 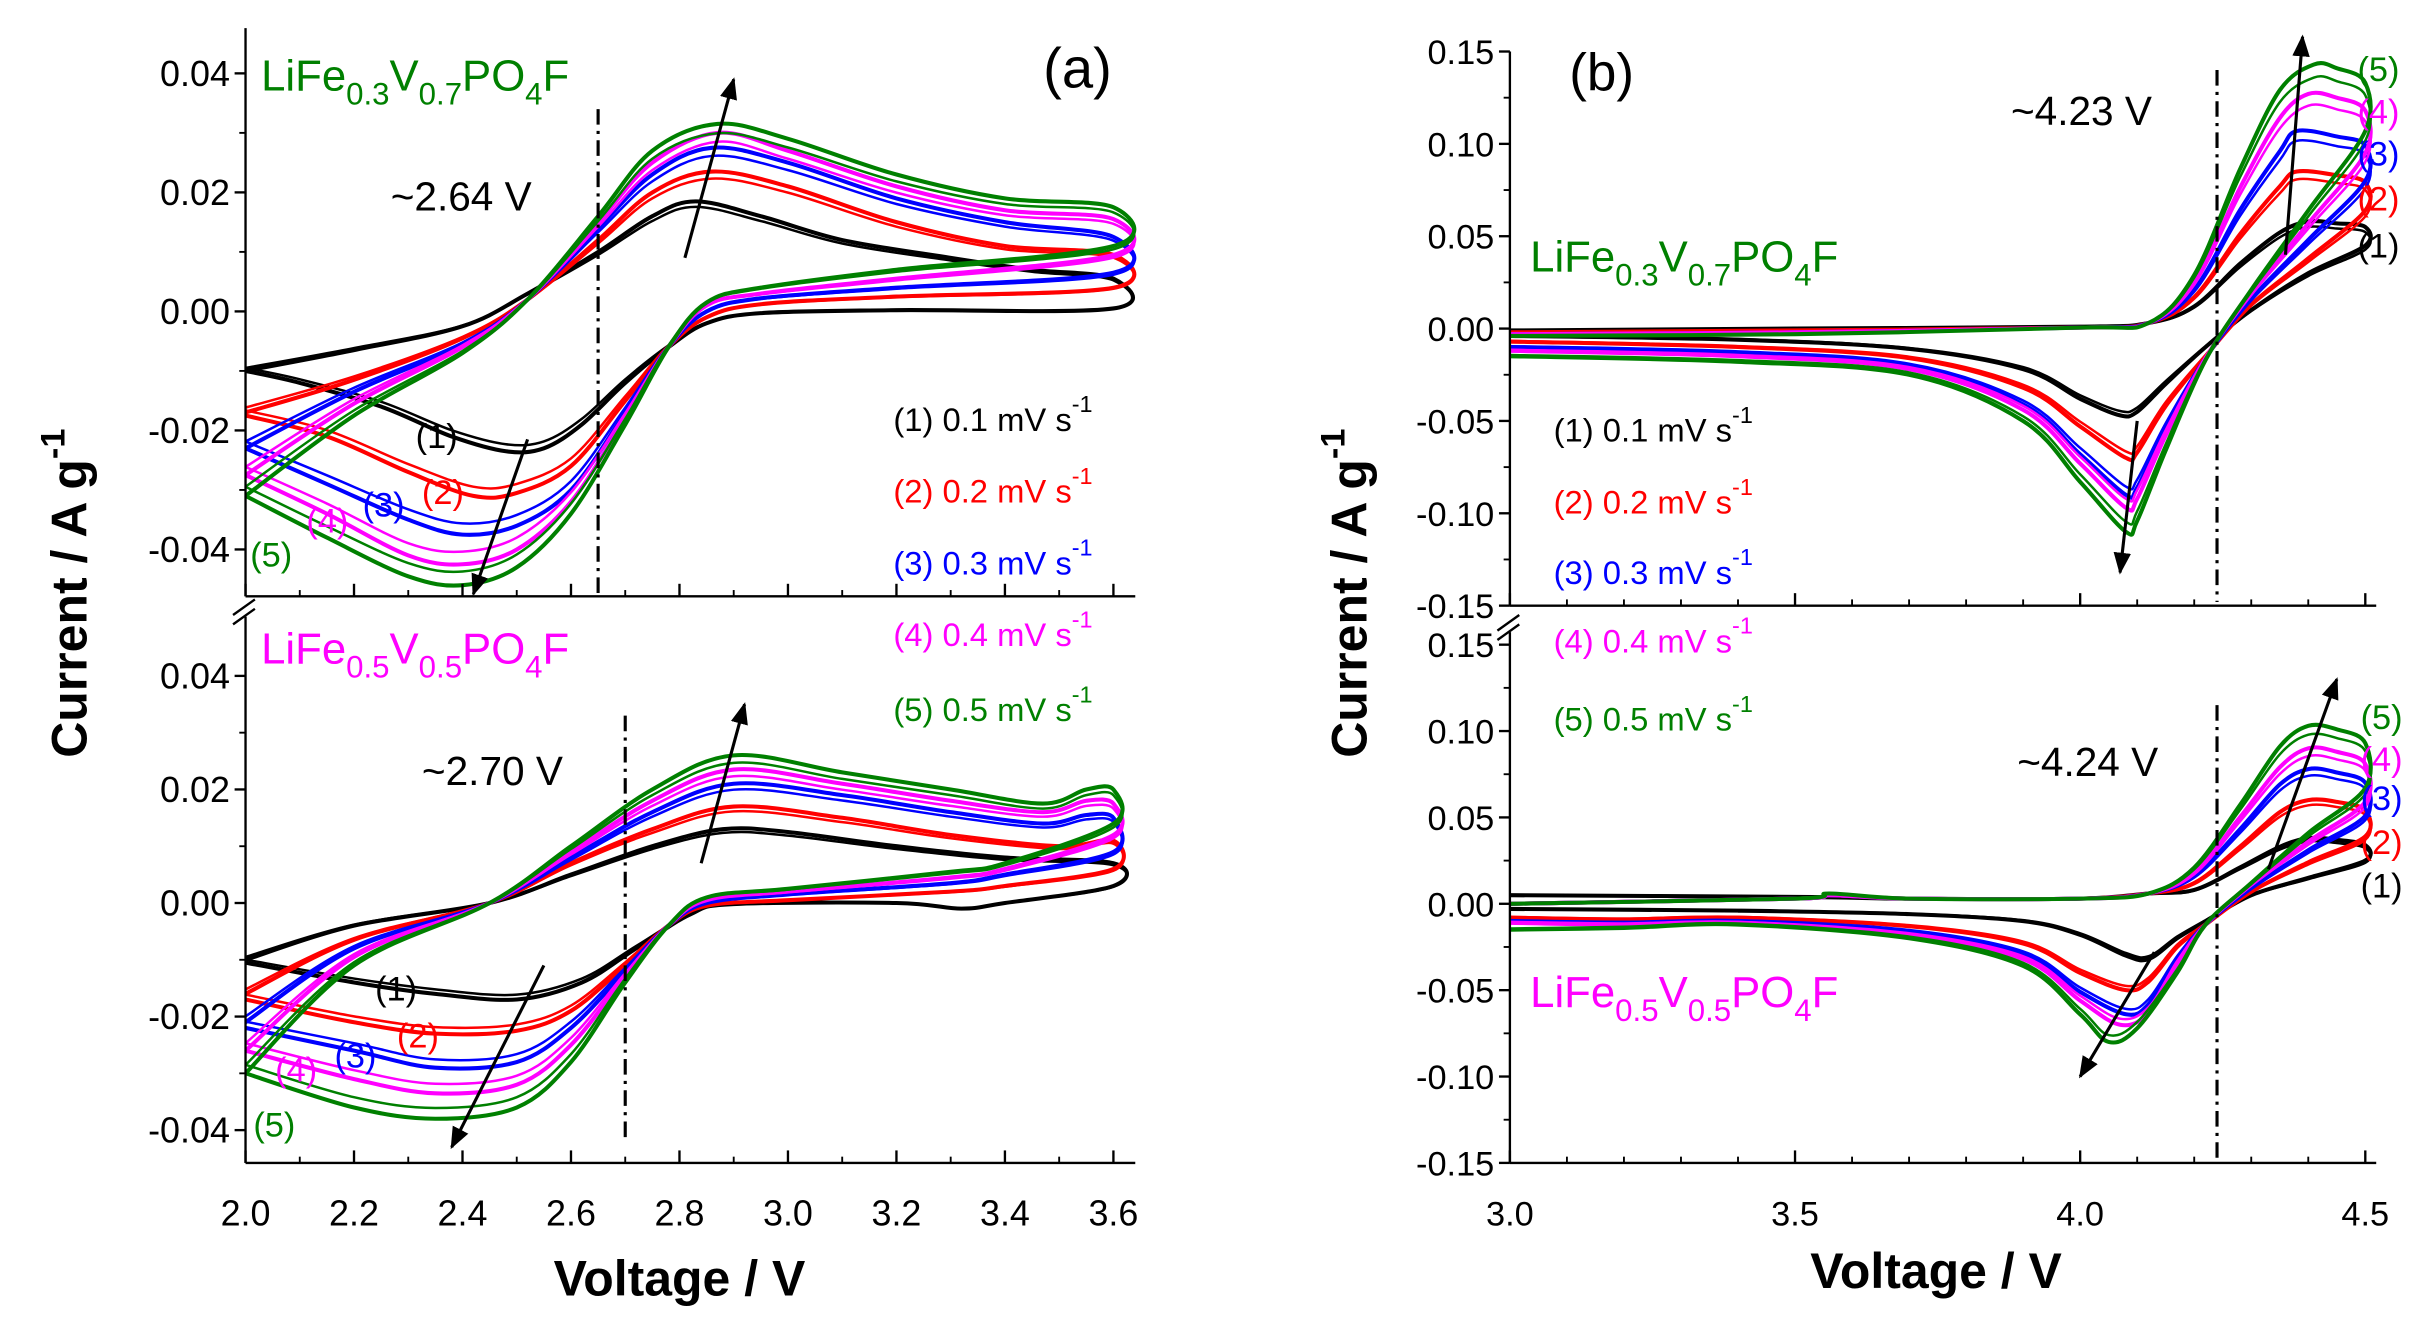 What do you see at coordinates (1113, 1213) in the screenshot?
I see `x-tick-label: 3.6` at bounding box center [1113, 1213].